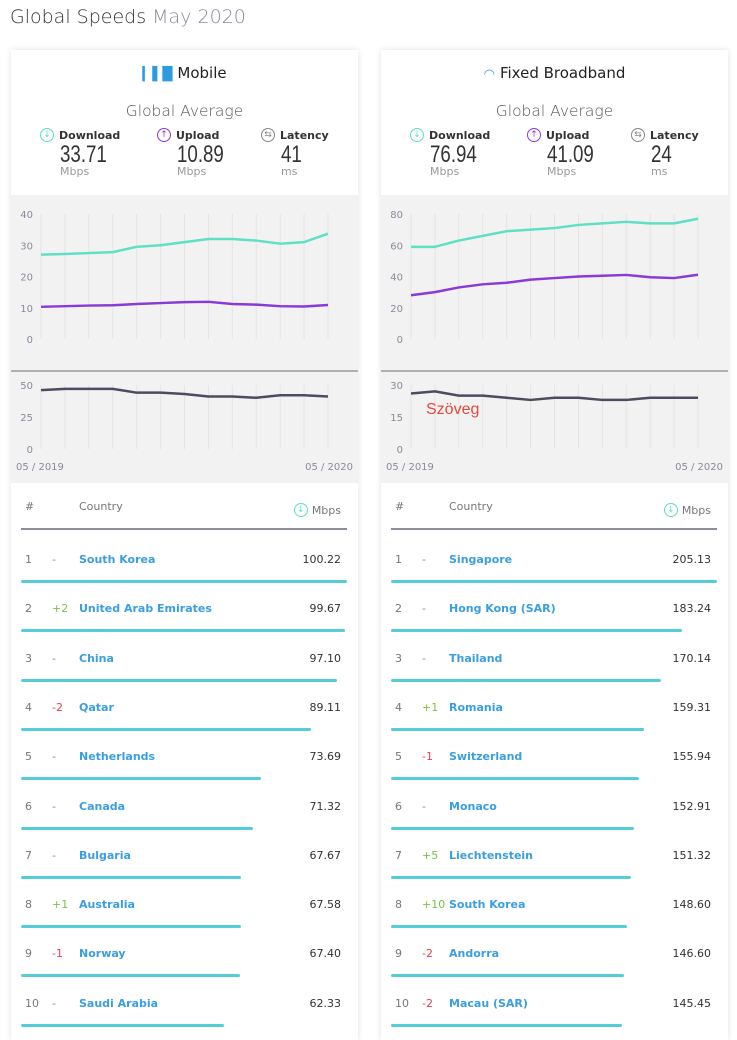 The width and height of the screenshot is (737, 1040). I want to click on col-value-text: Mbps, so click(696, 510).